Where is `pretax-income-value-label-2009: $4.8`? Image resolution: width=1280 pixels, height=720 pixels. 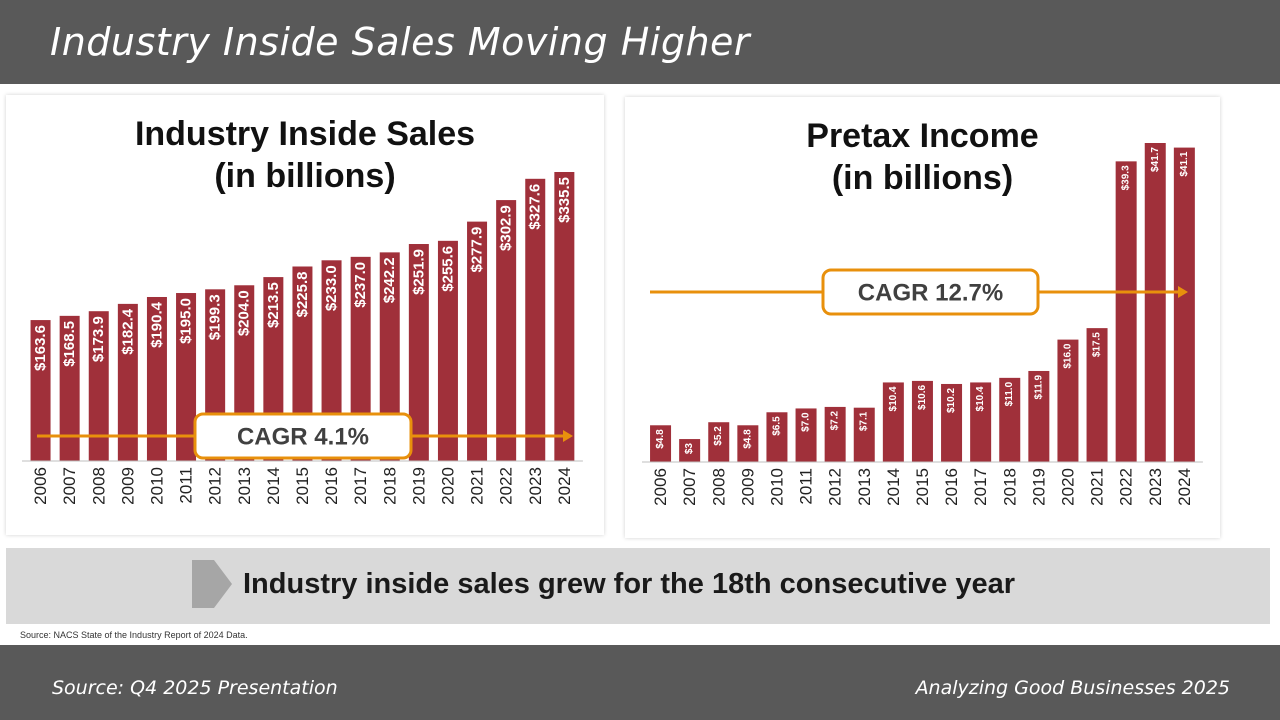 pretax-income-value-label-2009: $4.8 is located at coordinates (747, 439).